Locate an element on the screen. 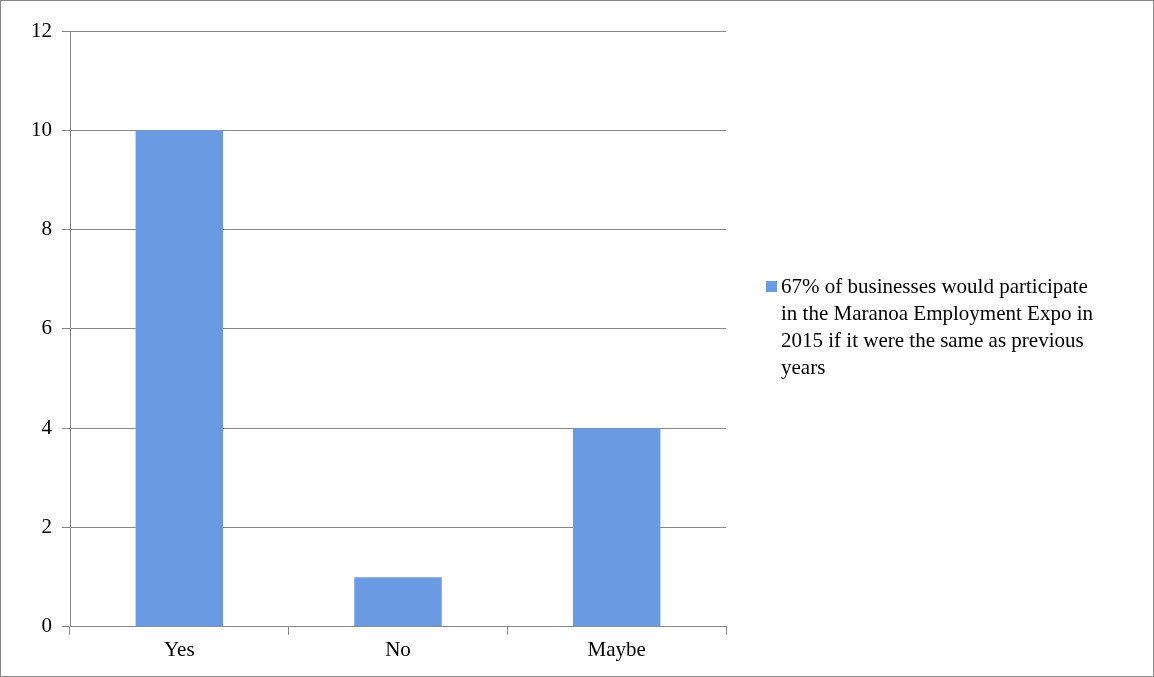 This screenshot has height=677, width=1154. y-tick-label: 12 is located at coordinates (41, 29).